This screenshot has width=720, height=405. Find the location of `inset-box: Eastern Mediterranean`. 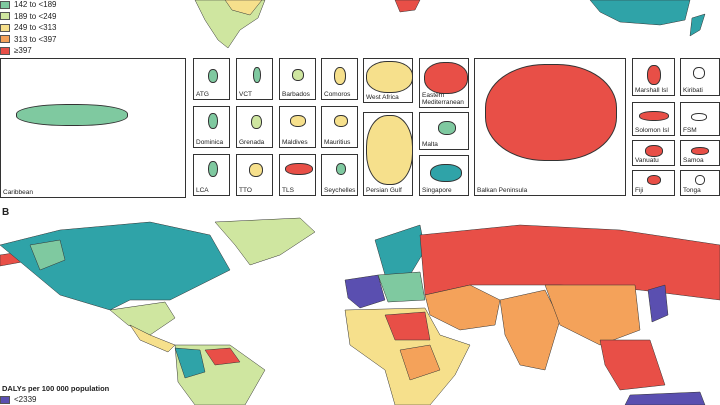

inset-box: Eastern Mediterranean is located at coordinates (444, 83).